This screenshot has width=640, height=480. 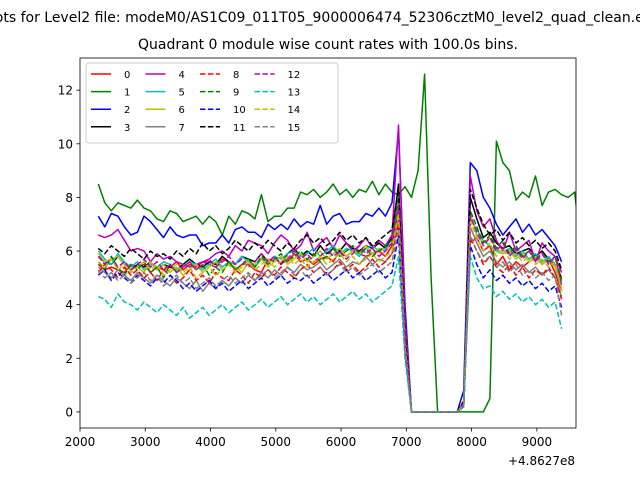 I want to click on legend-label-9: 9, so click(x=236, y=93).